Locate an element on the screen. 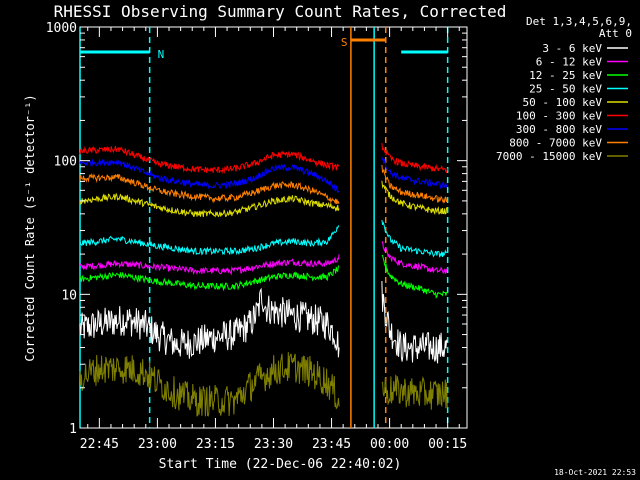  x-tick-label: 00:00 is located at coordinates (389, 444).